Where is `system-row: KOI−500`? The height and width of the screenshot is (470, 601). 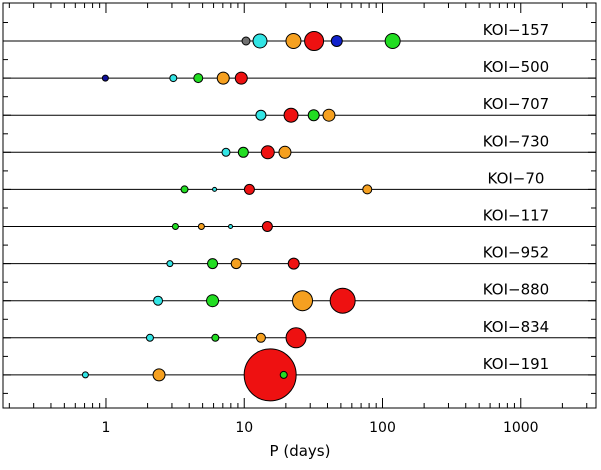 system-row: KOI−500 is located at coordinates (299, 71).